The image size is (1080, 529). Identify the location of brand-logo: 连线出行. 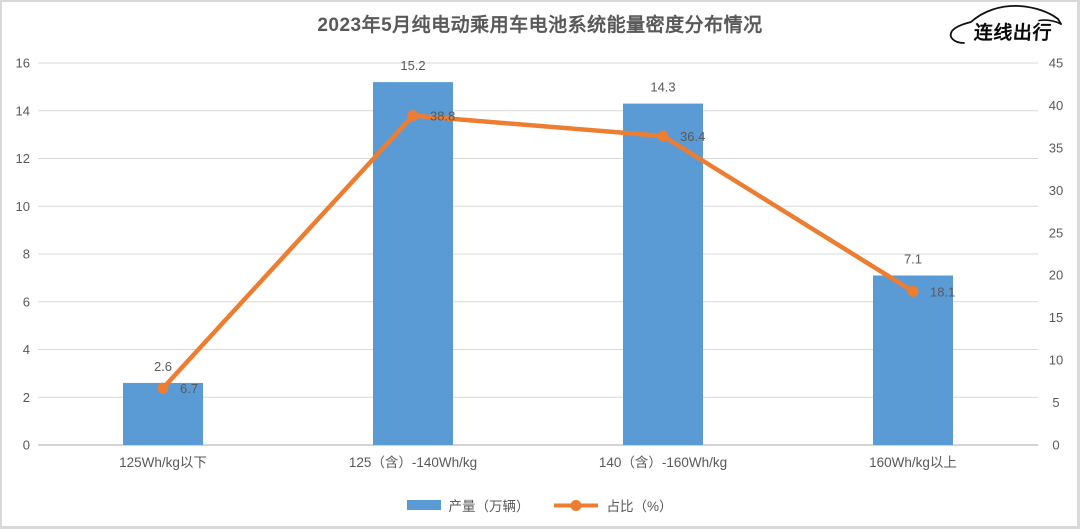
(1006, 26).